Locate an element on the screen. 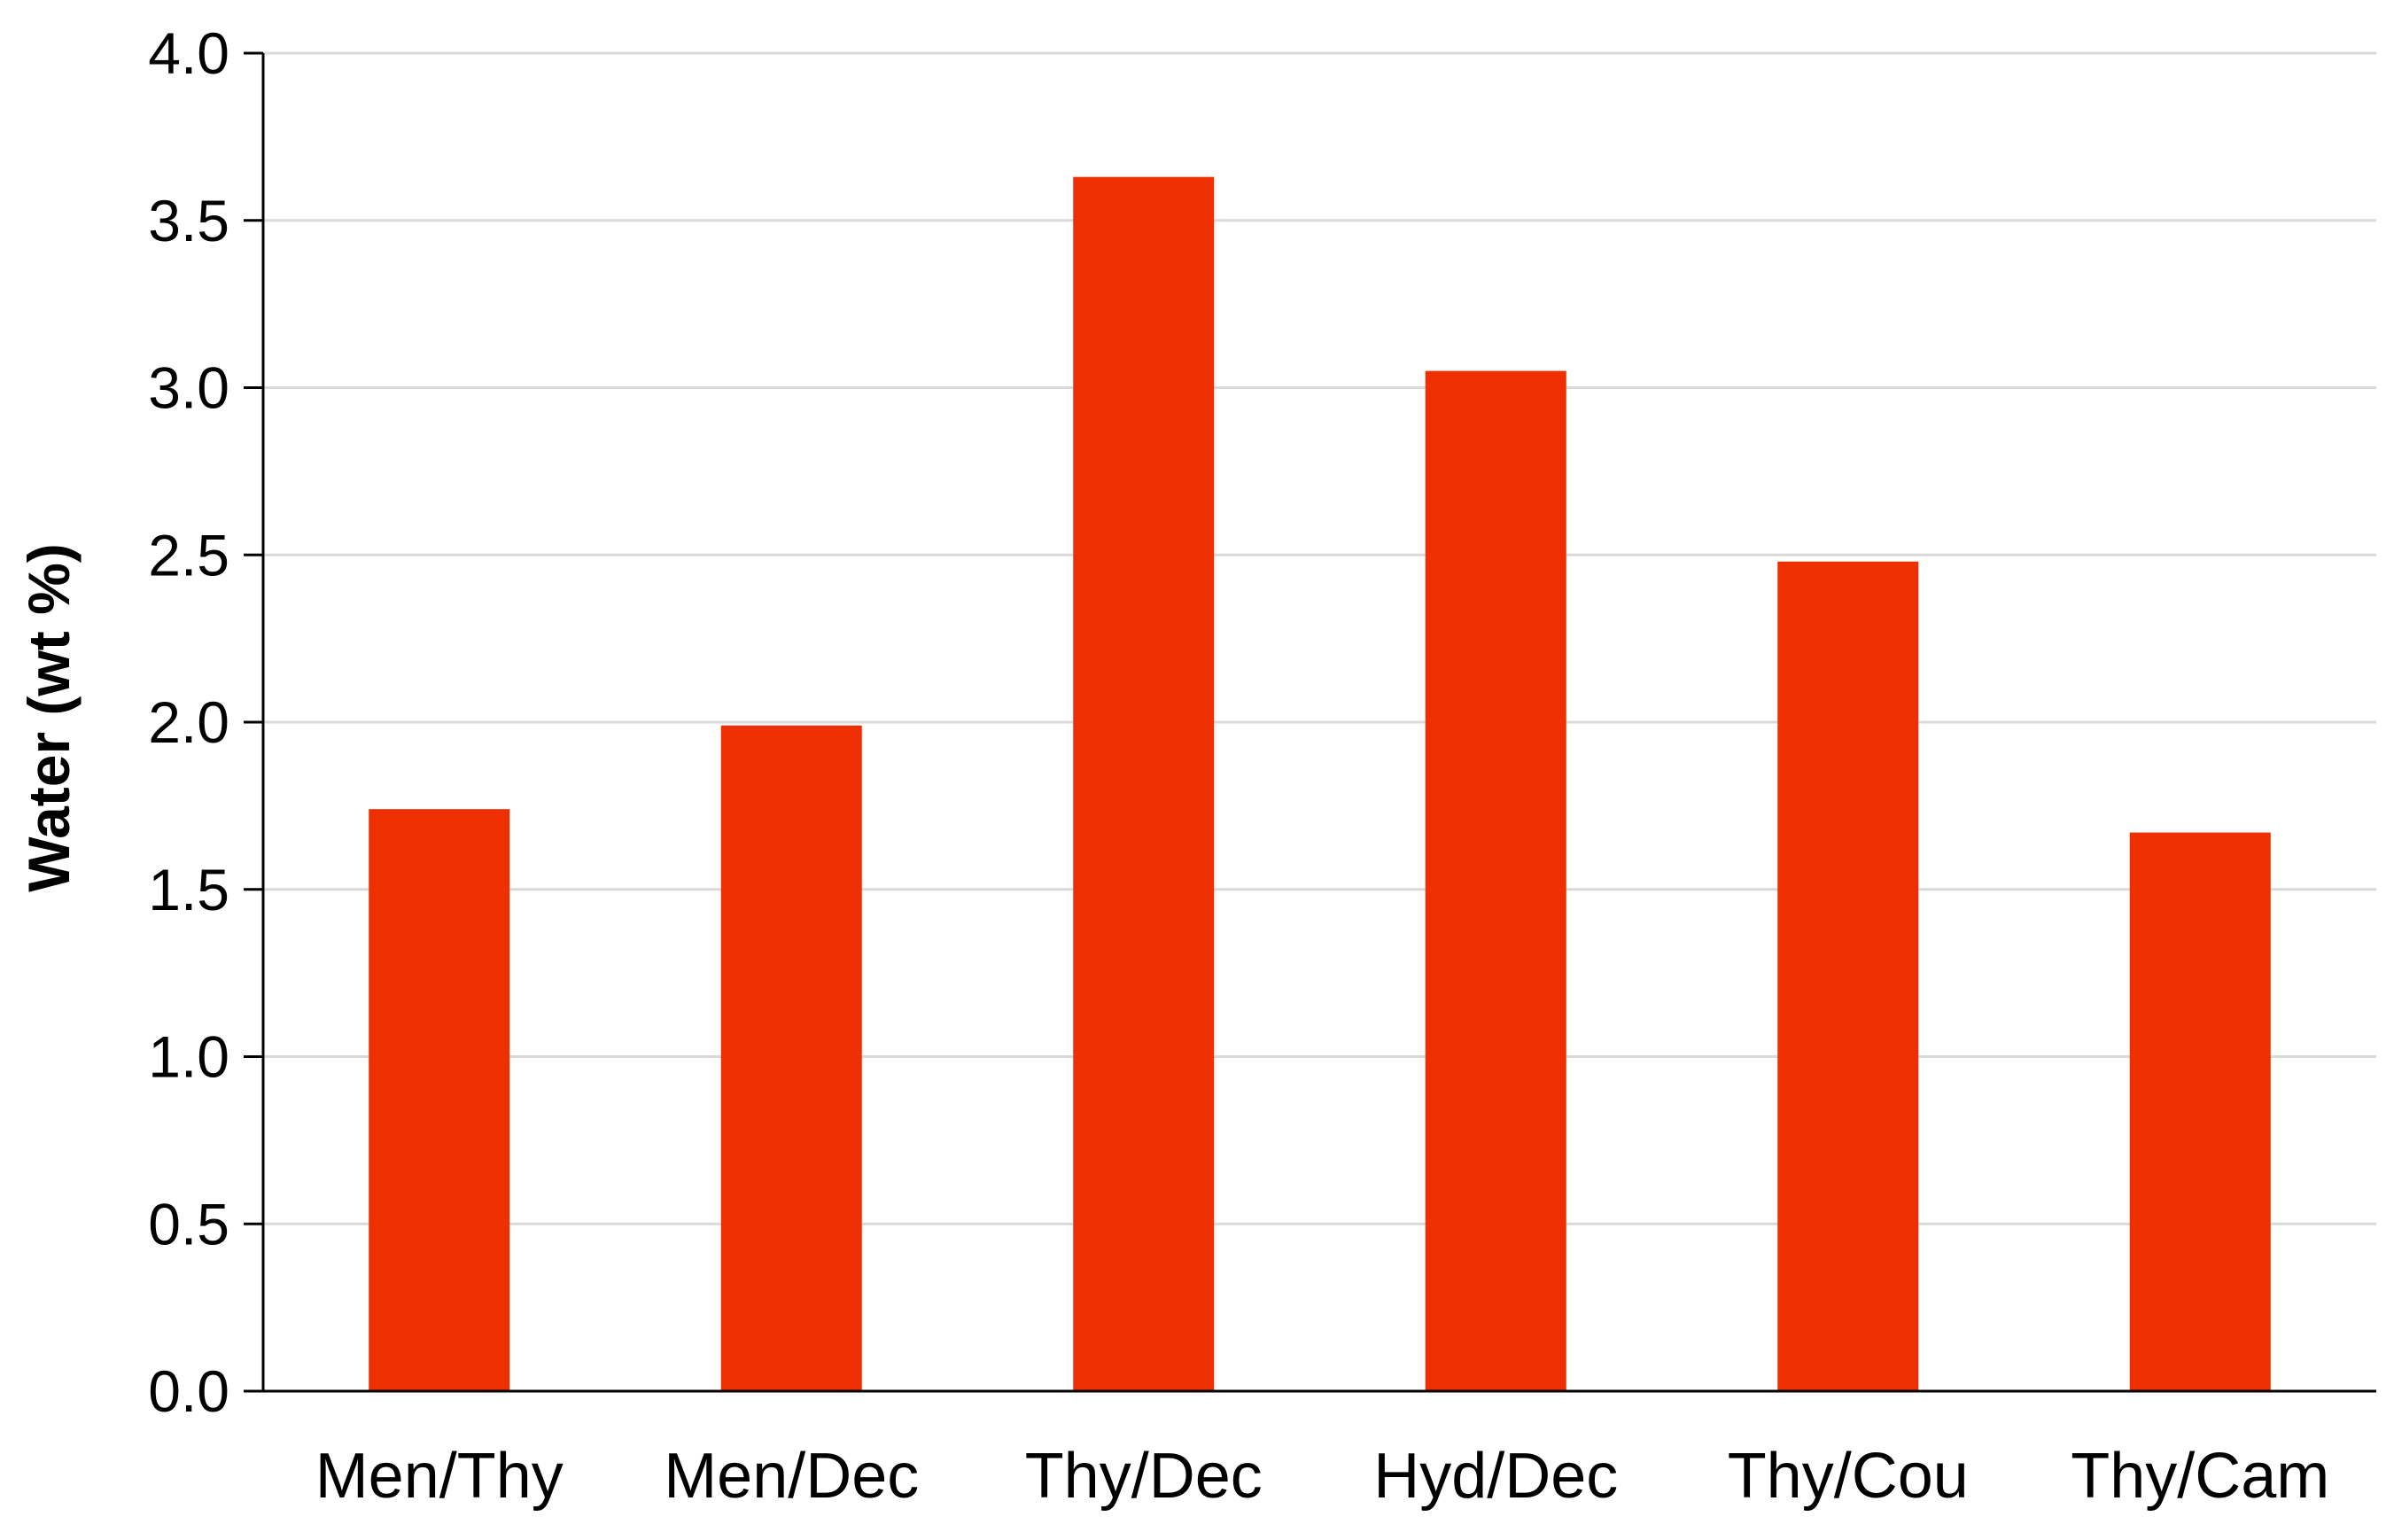 This screenshot has height=1540, width=2394. y-axis-title: Water (wt %) is located at coordinates (49, 717).